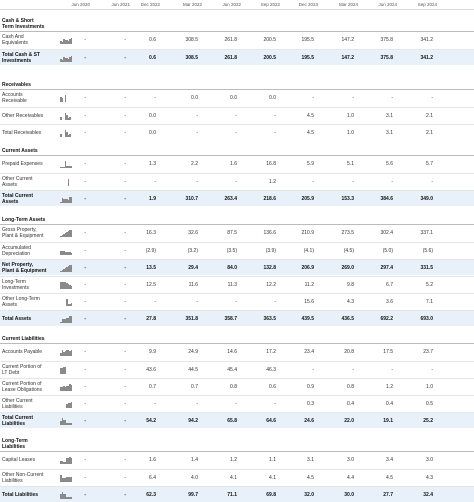 This screenshot has width=474, height=502. Describe the element at coordinates (387, 4) in the screenshot. I see `column-header: Jun 2024` at that location.